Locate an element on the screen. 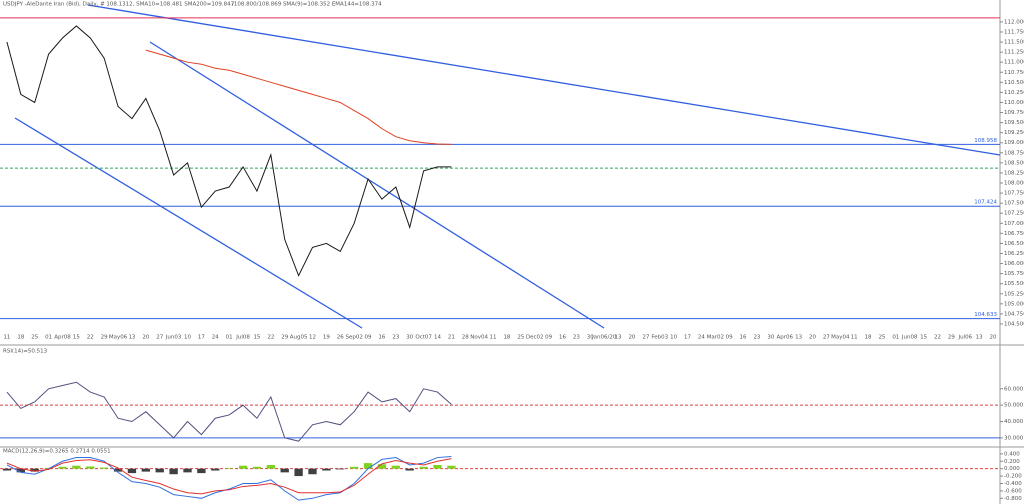 The width and height of the screenshot is (1024, 504). x-tick-label: Oct07 is located at coordinates (423, 338).